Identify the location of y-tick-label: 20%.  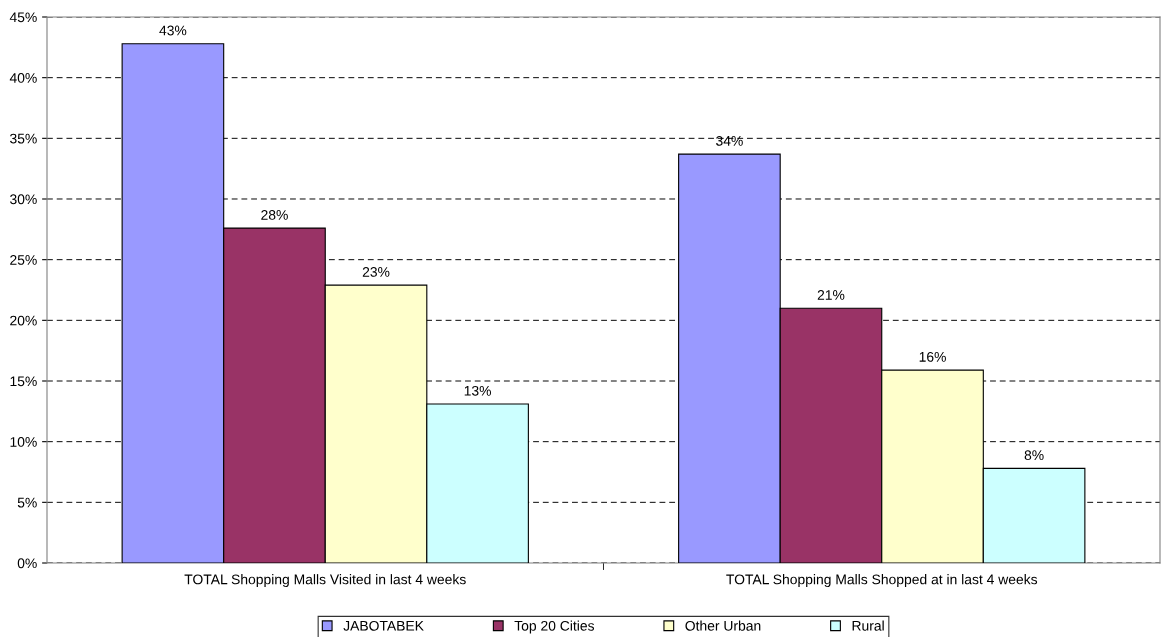
(23, 320).